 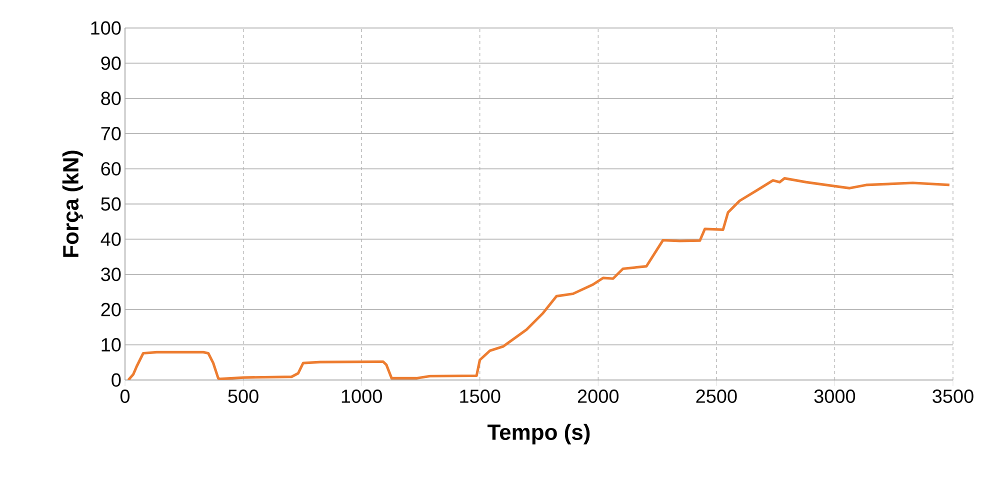 What do you see at coordinates (111, 309) in the screenshot?
I see `y-tick-label: 20` at bounding box center [111, 309].